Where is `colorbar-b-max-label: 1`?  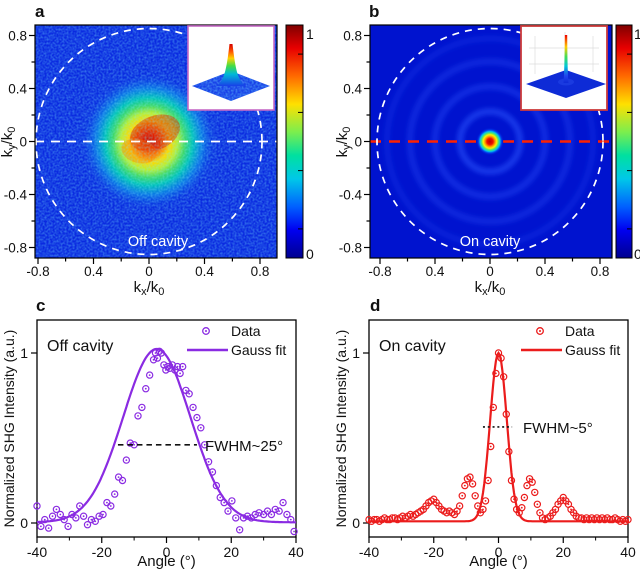
colorbar-b-max-label: 1 is located at coordinates (637, 34).